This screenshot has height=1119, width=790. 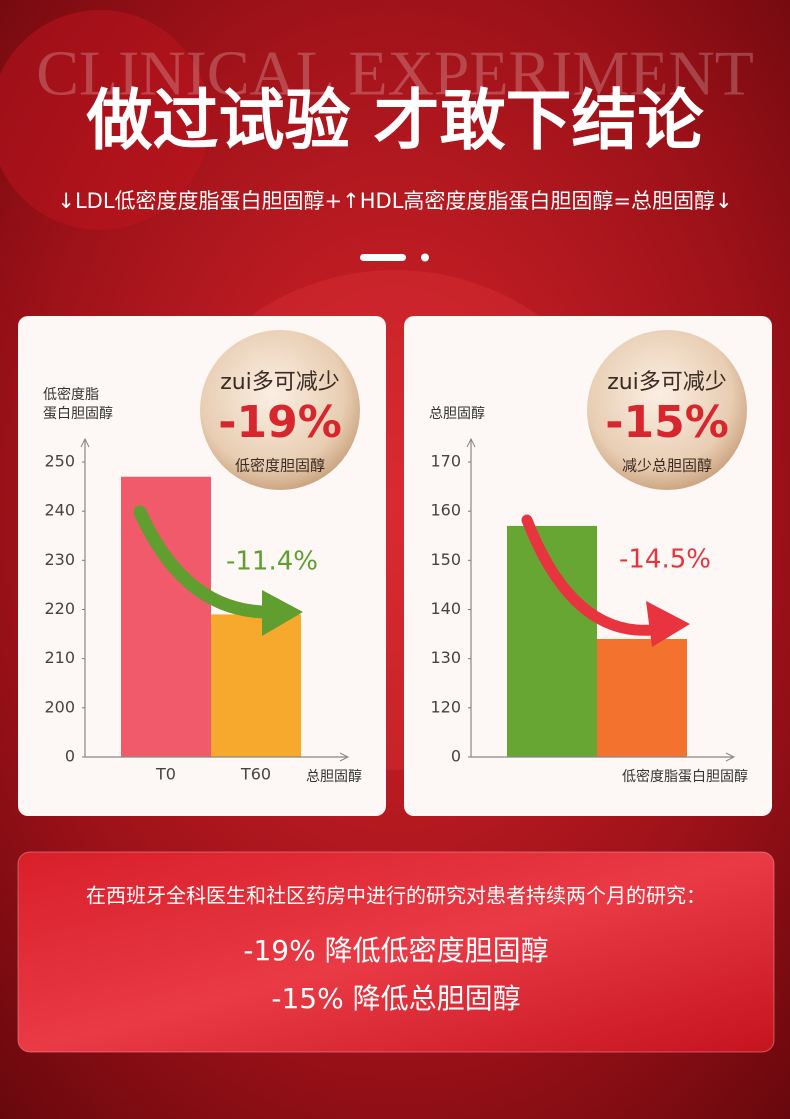 I want to click on y-tick-label: 230, so click(x=59, y=559).